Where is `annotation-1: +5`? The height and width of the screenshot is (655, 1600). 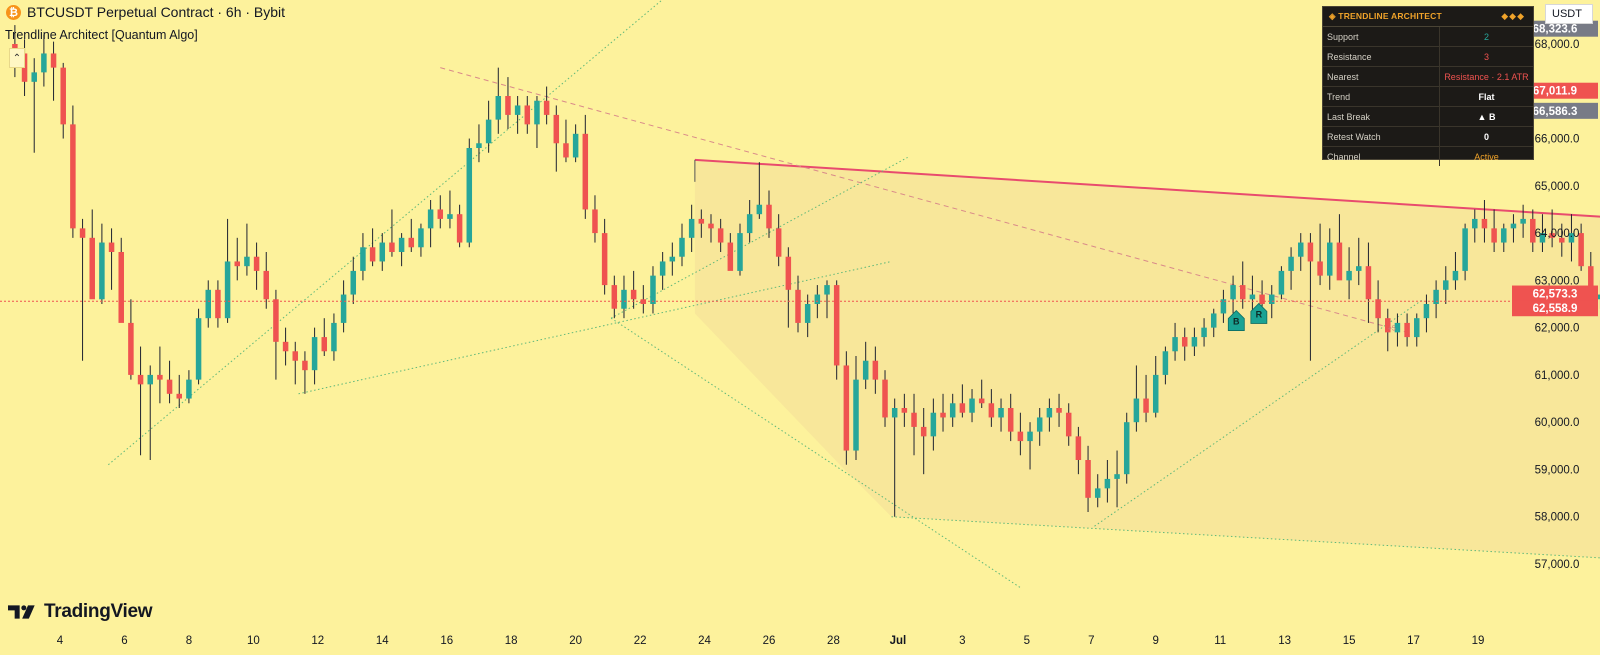
annotation-1: +5 is located at coordinates (1392, 329).